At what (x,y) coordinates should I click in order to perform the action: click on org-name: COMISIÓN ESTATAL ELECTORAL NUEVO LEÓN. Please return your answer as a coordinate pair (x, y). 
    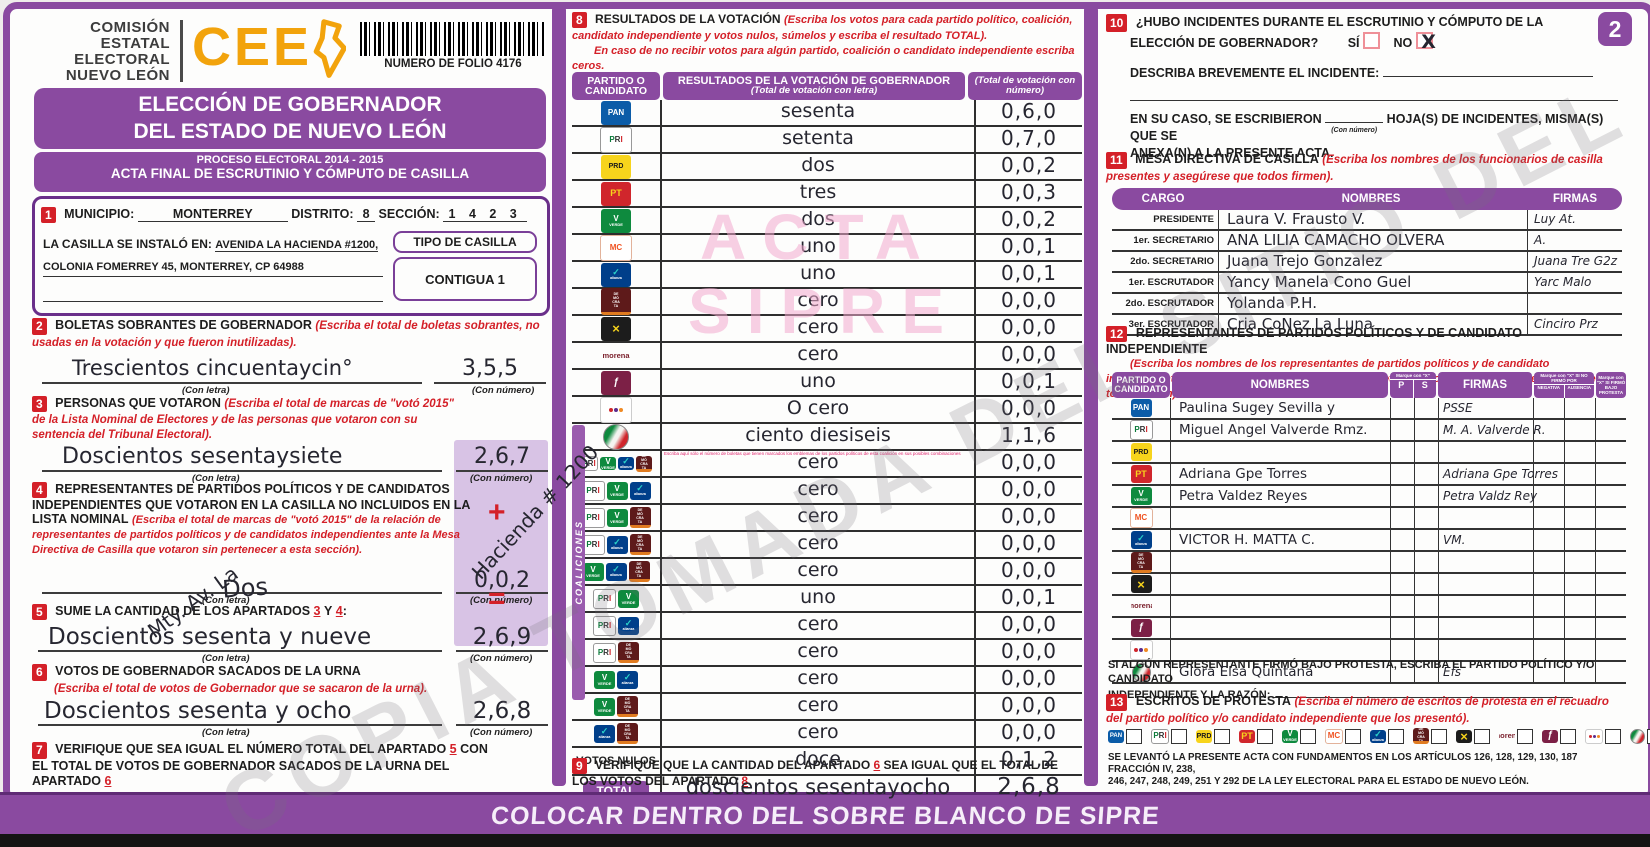
    Looking at the image, I should click on (104, 52).